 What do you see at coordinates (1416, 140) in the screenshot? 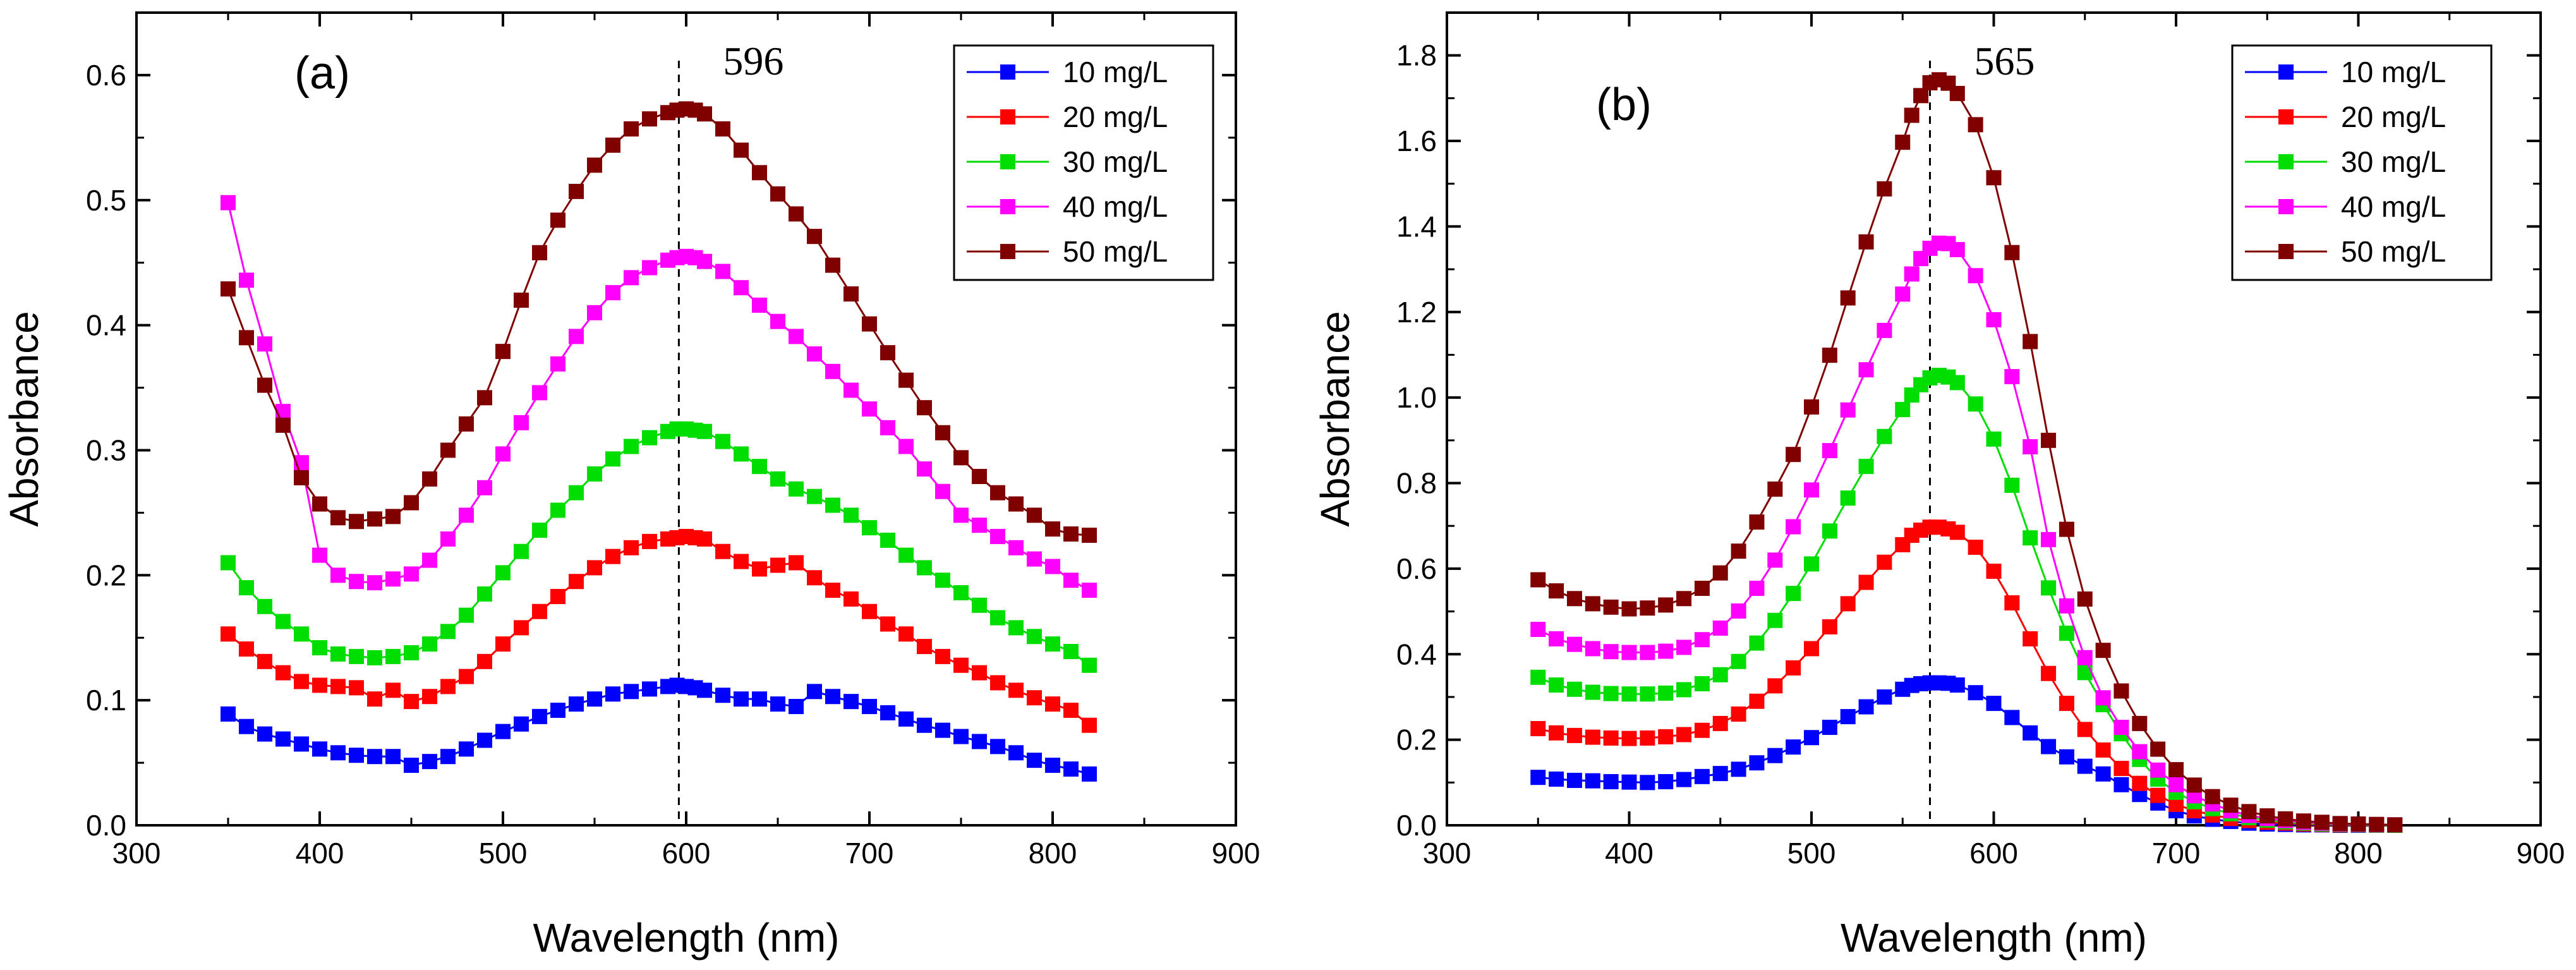
I see `y-tick-label: 1.6` at bounding box center [1416, 140].